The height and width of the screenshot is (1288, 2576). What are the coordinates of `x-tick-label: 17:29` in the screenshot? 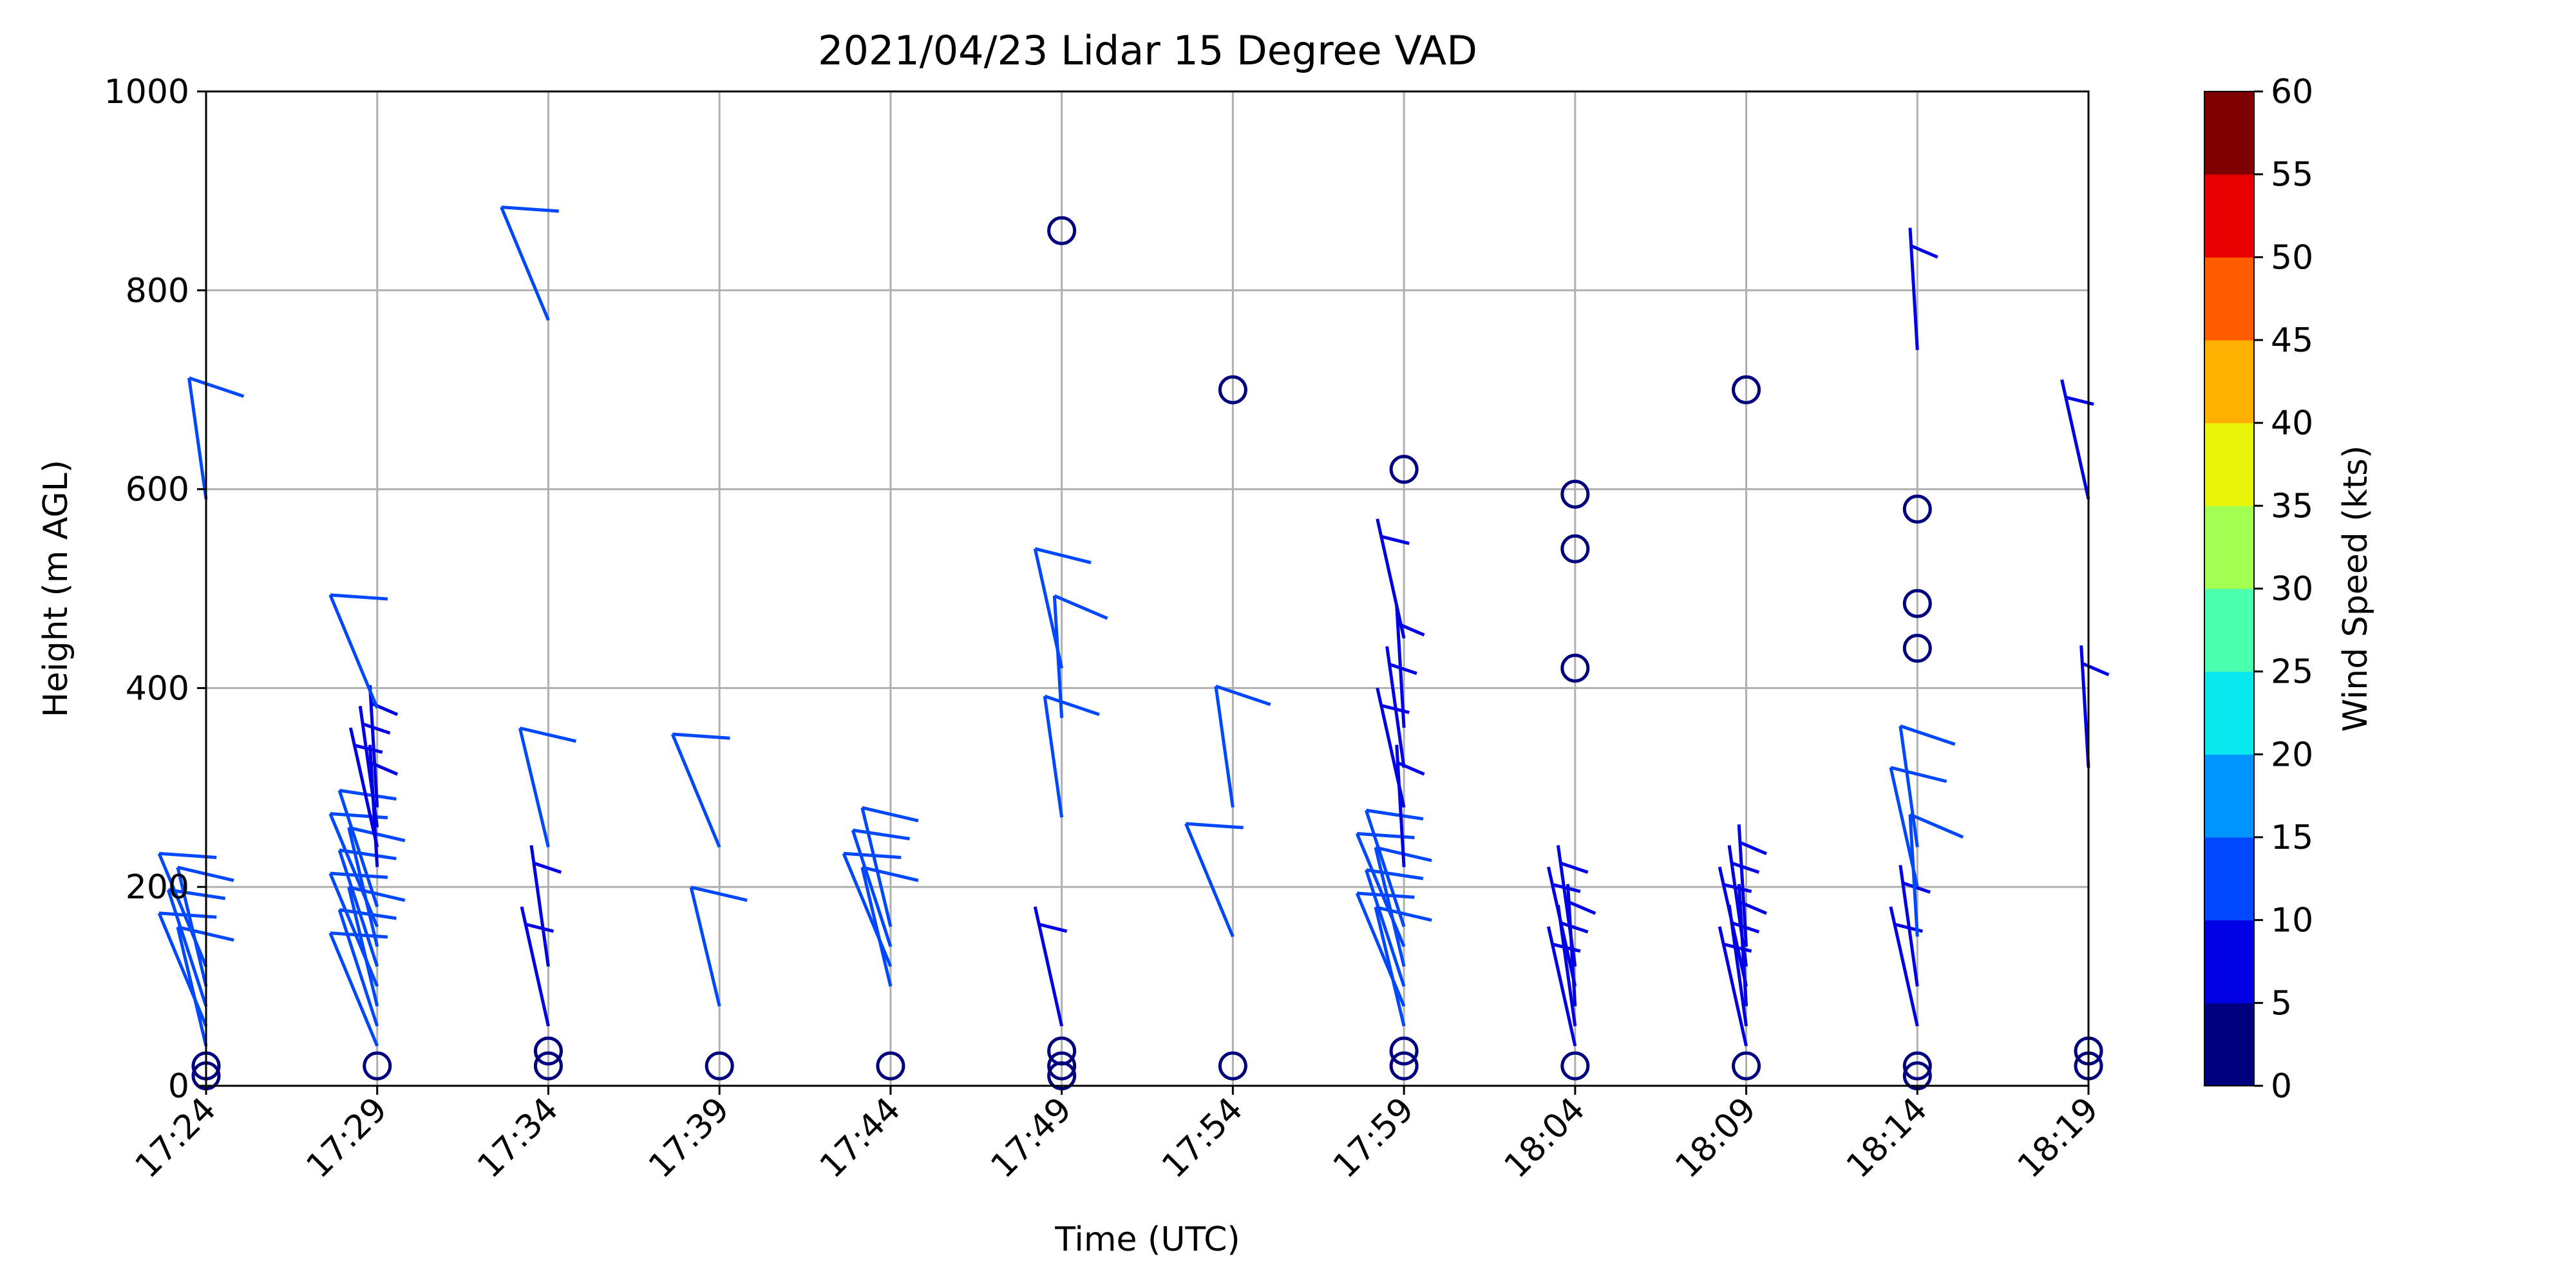 It's located at (347, 1138).